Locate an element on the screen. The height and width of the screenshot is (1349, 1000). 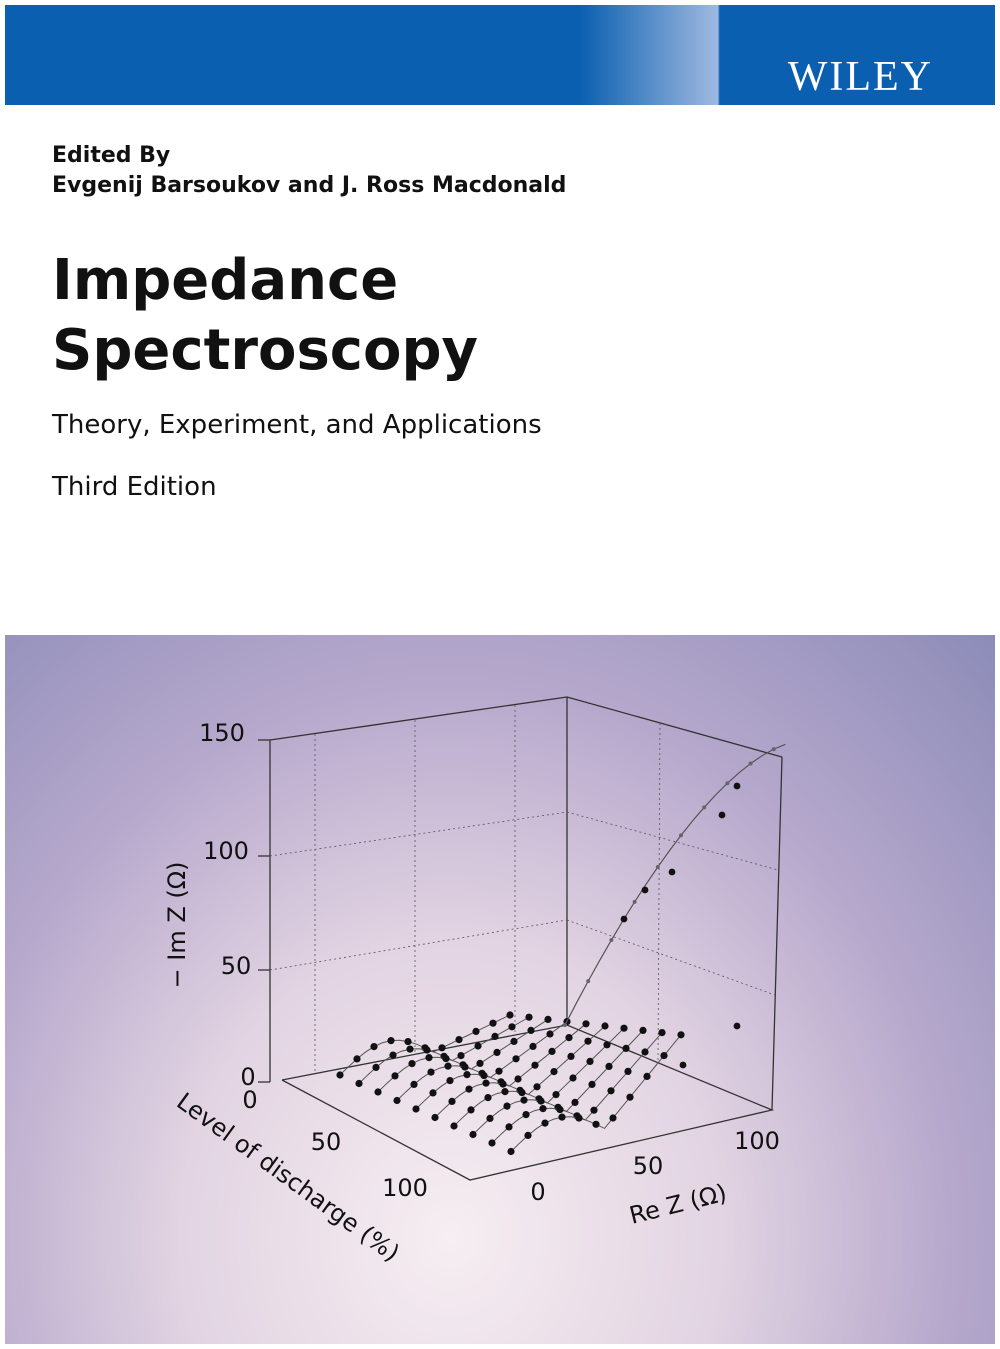
header-bar: WILEY is located at coordinates (500, 55).